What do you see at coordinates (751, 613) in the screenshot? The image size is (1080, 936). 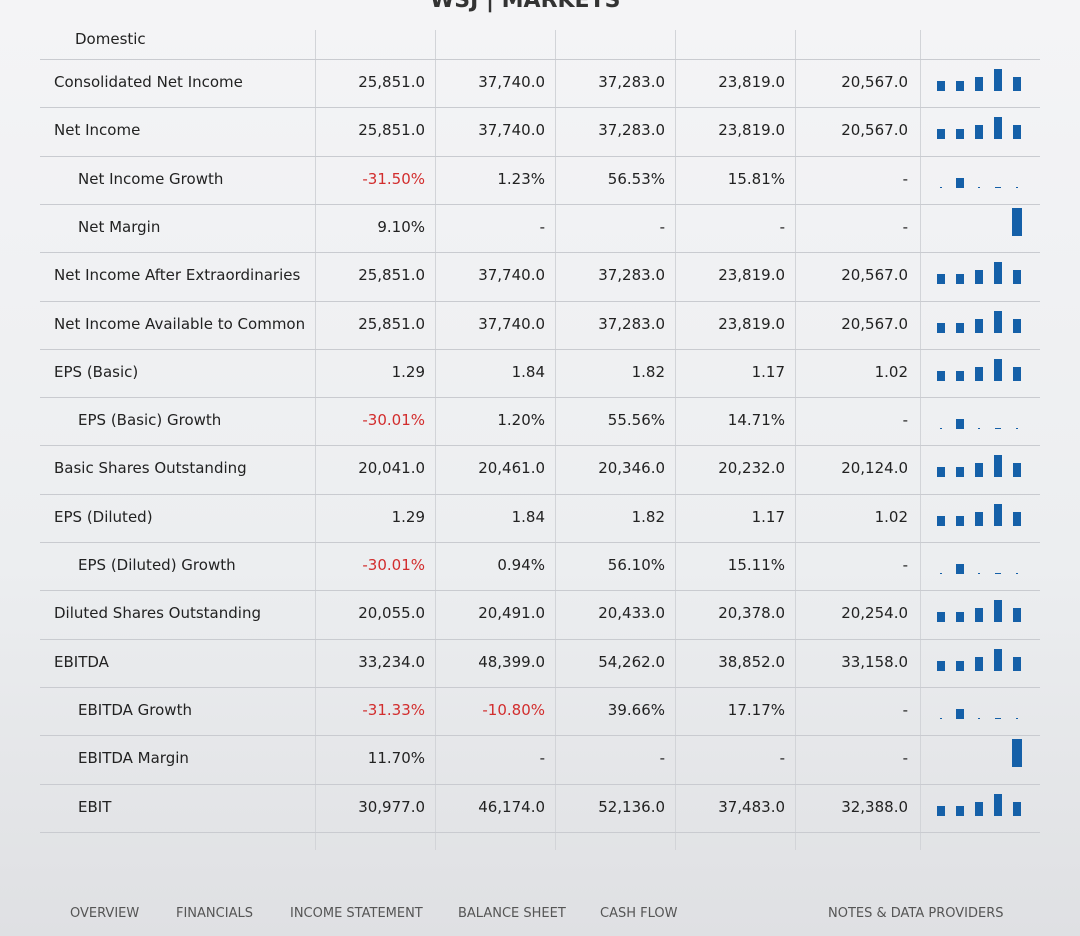 I see `value-cell: 20,378.0` at bounding box center [751, 613].